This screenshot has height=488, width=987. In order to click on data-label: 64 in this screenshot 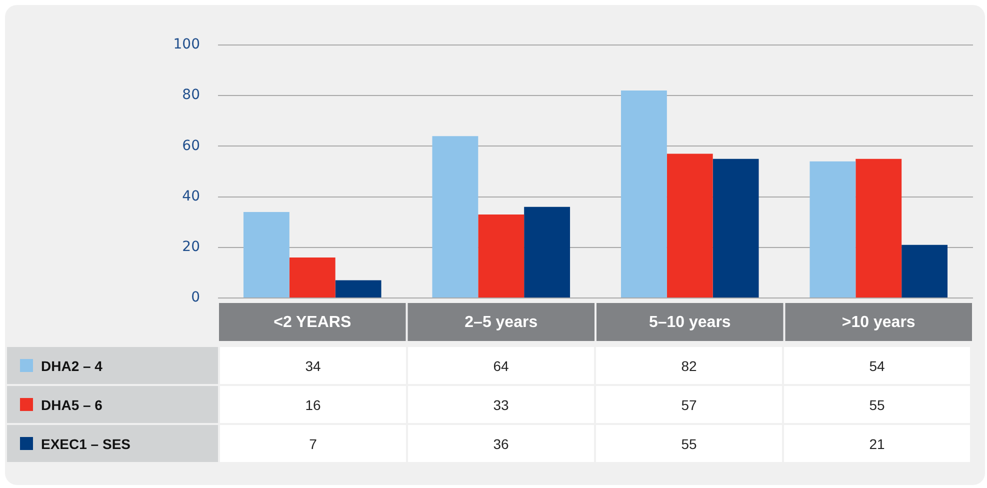, I will do `click(501, 365)`.